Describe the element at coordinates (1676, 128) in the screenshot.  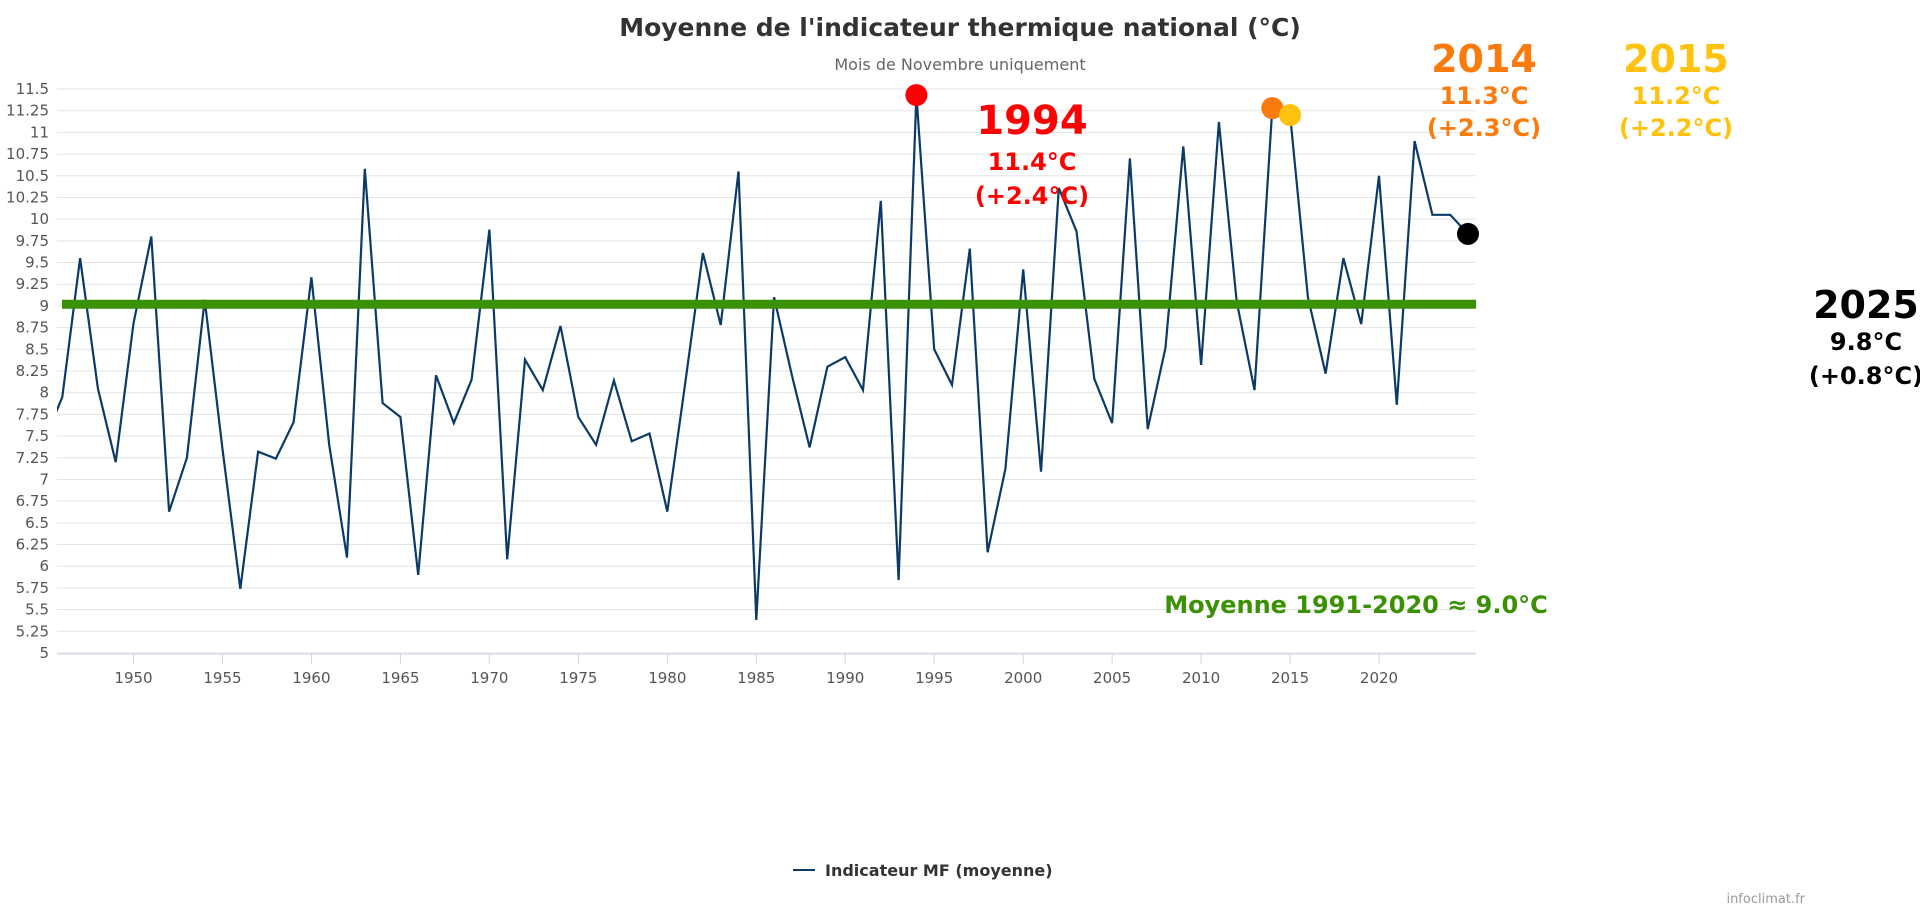
I see `annotation-anomaly: (+2.2°C)` at that location.